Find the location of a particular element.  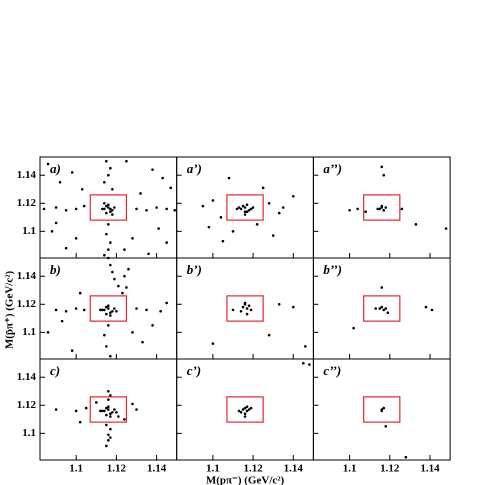

panel-frame is located at coordinates (381, 409).